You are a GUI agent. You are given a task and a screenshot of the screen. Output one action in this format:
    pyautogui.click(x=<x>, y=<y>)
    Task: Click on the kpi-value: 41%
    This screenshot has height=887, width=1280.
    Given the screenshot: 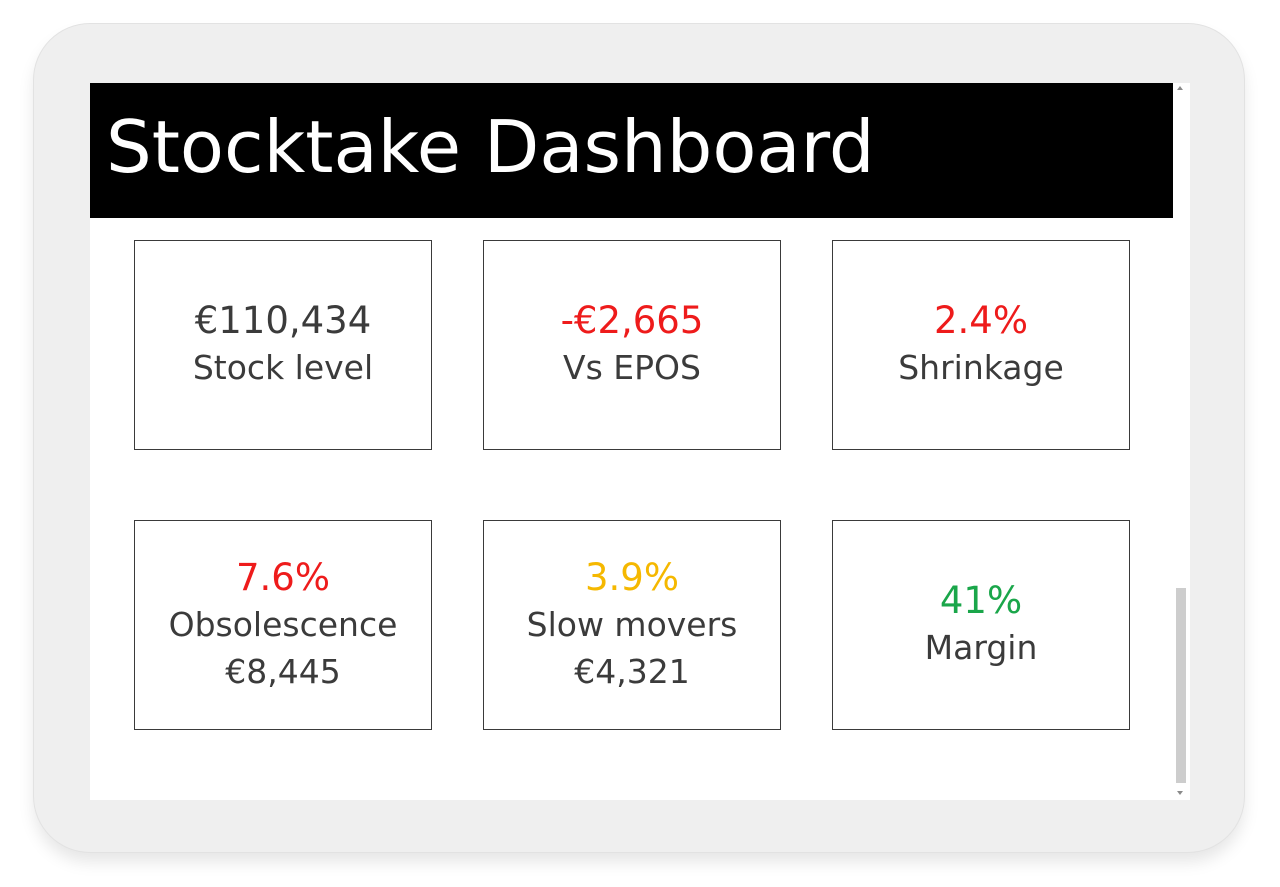 What is the action you would take?
    pyautogui.click(x=981, y=600)
    